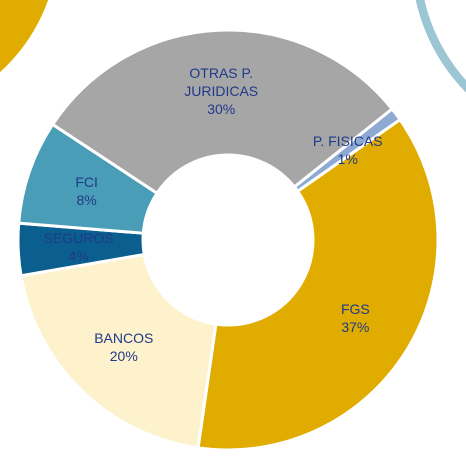 The width and height of the screenshot is (466, 460). I want to click on category-label: OTRAS P. JURIDICAS, so click(221, 81).